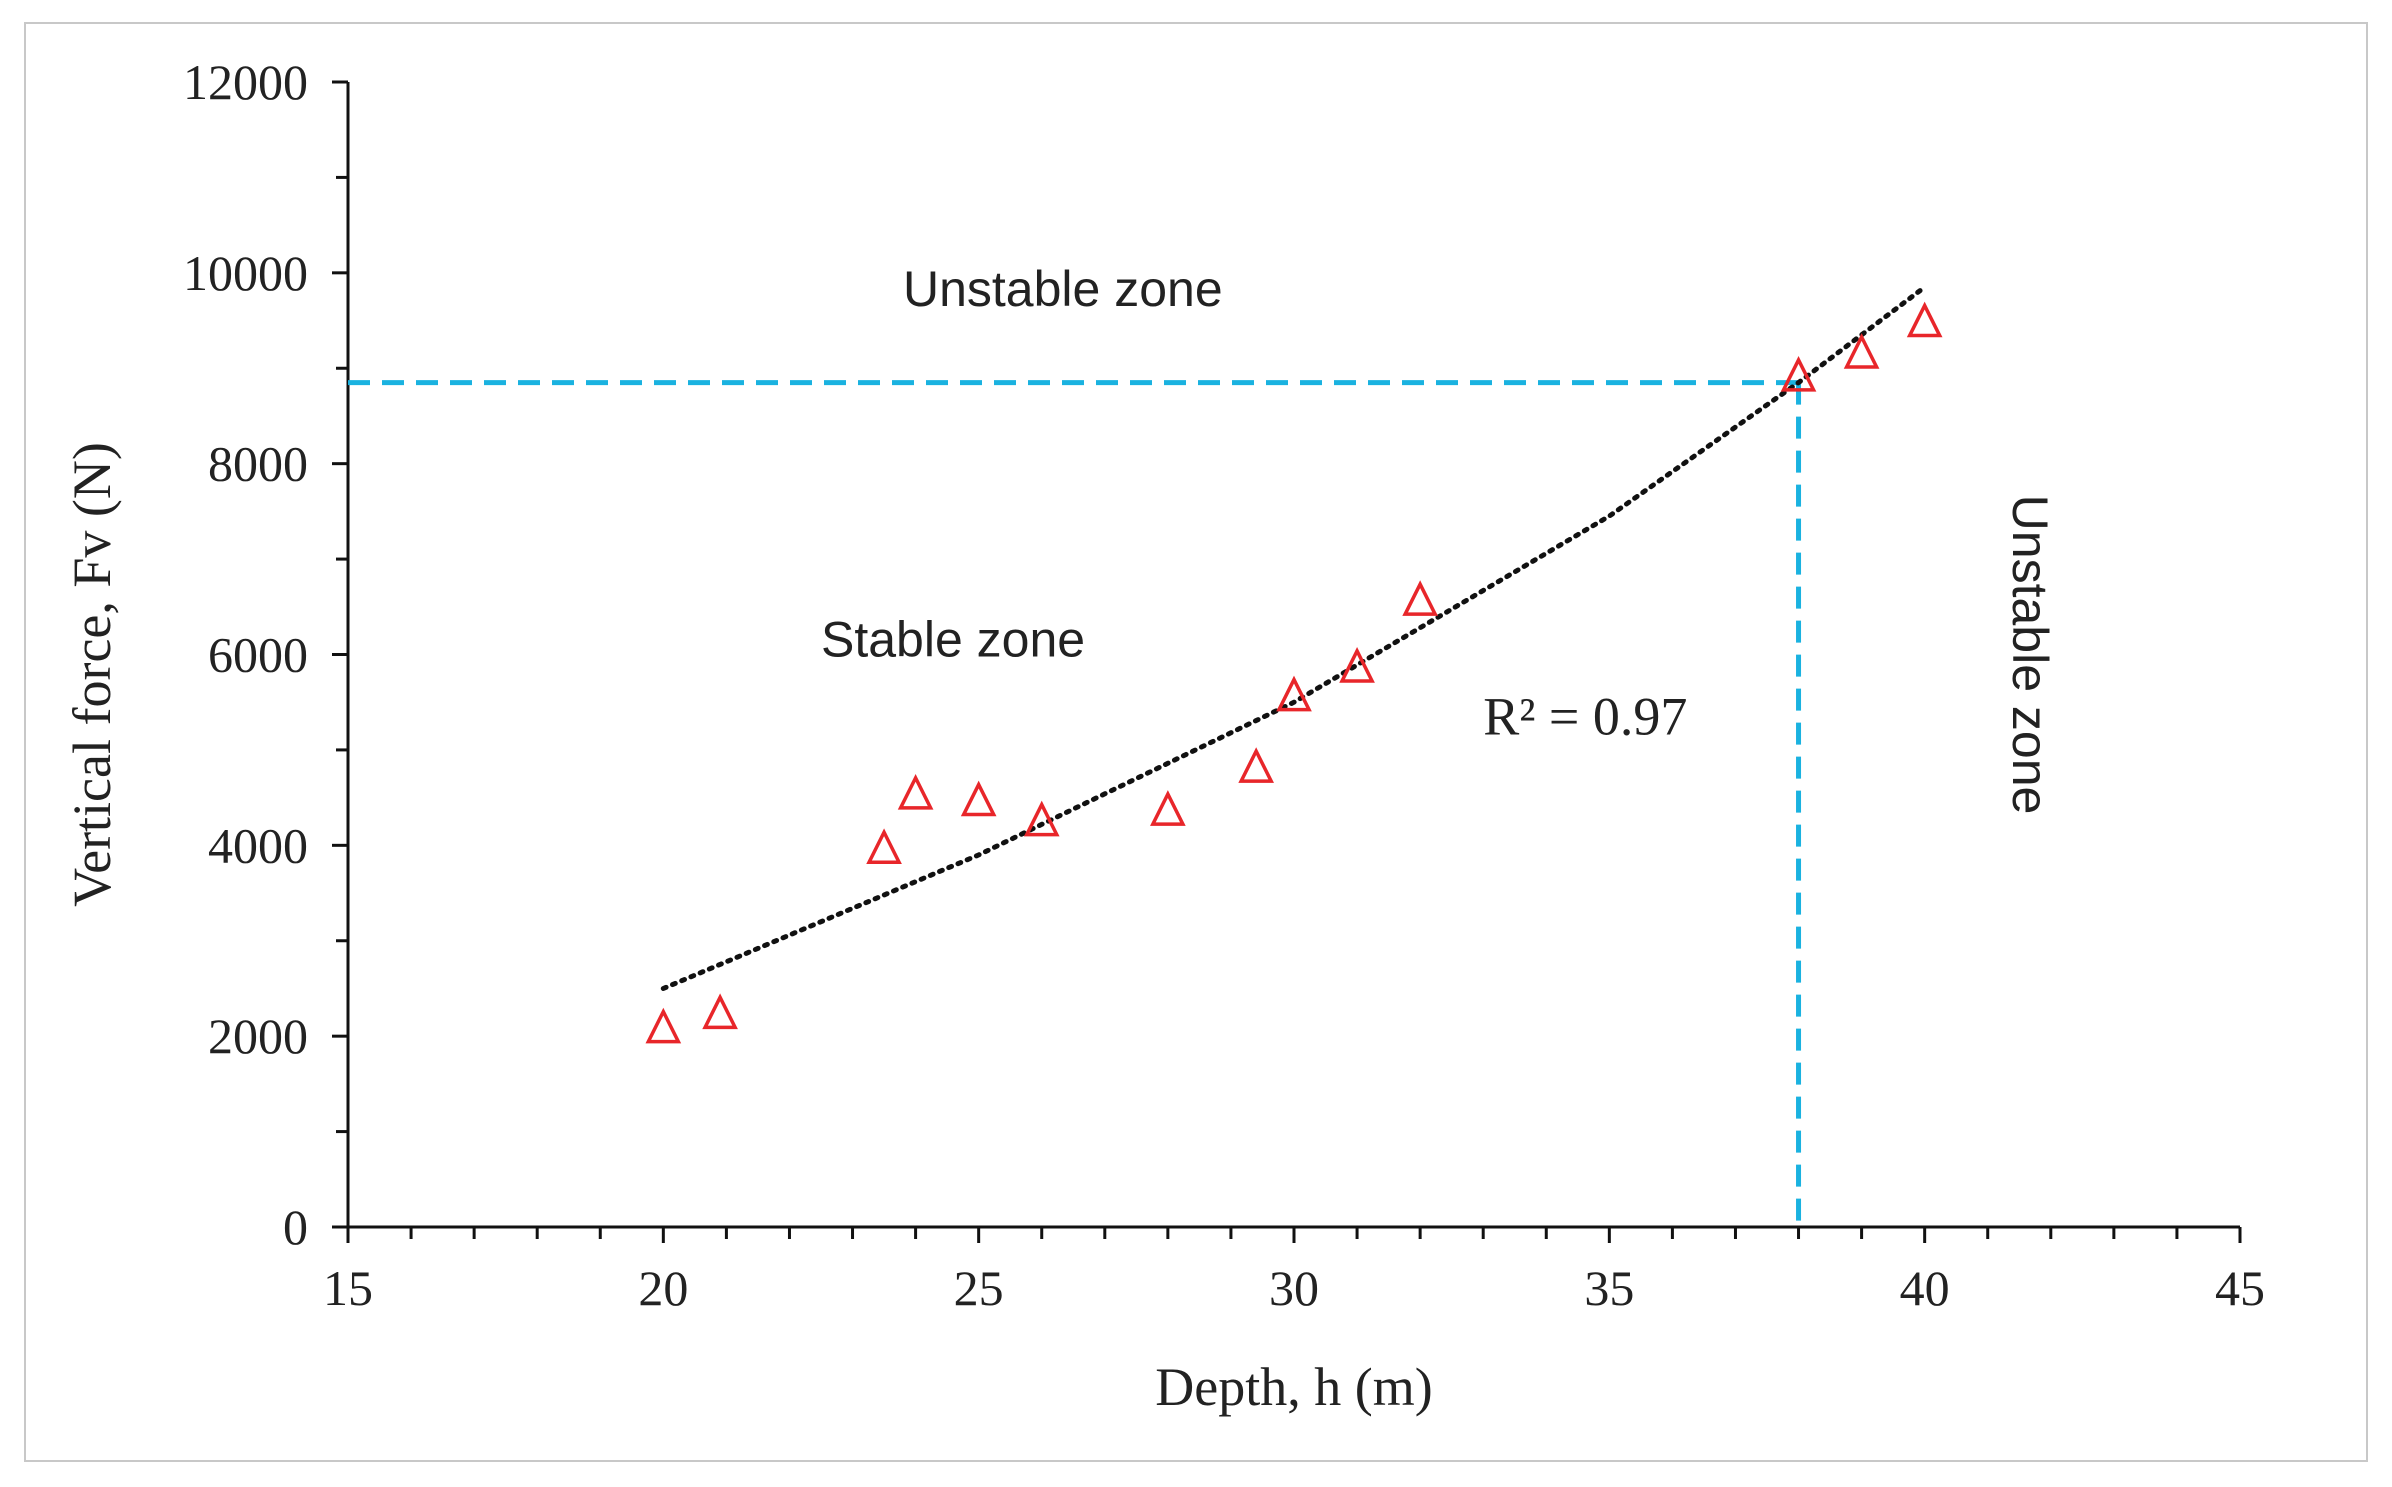 This screenshot has height=1487, width=2392. I want to click on y-tick-label: 4000, so click(258, 845).